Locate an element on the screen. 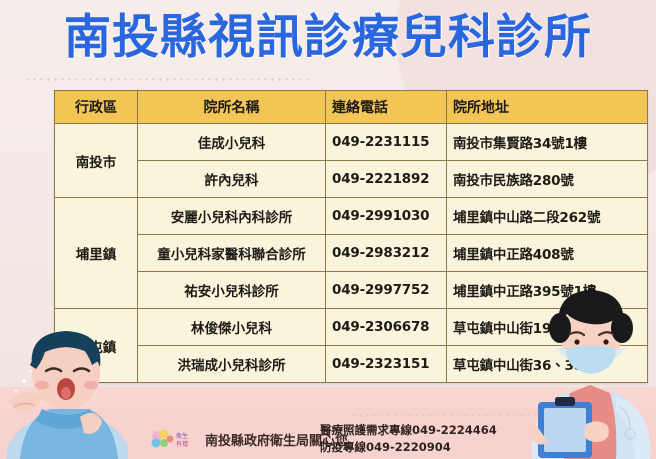 The height and width of the screenshot is (459, 656). table-row: 洪瑞成小兒科診所 049-2323151 草屯鎮中山街36、38號 is located at coordinates (351, 364).